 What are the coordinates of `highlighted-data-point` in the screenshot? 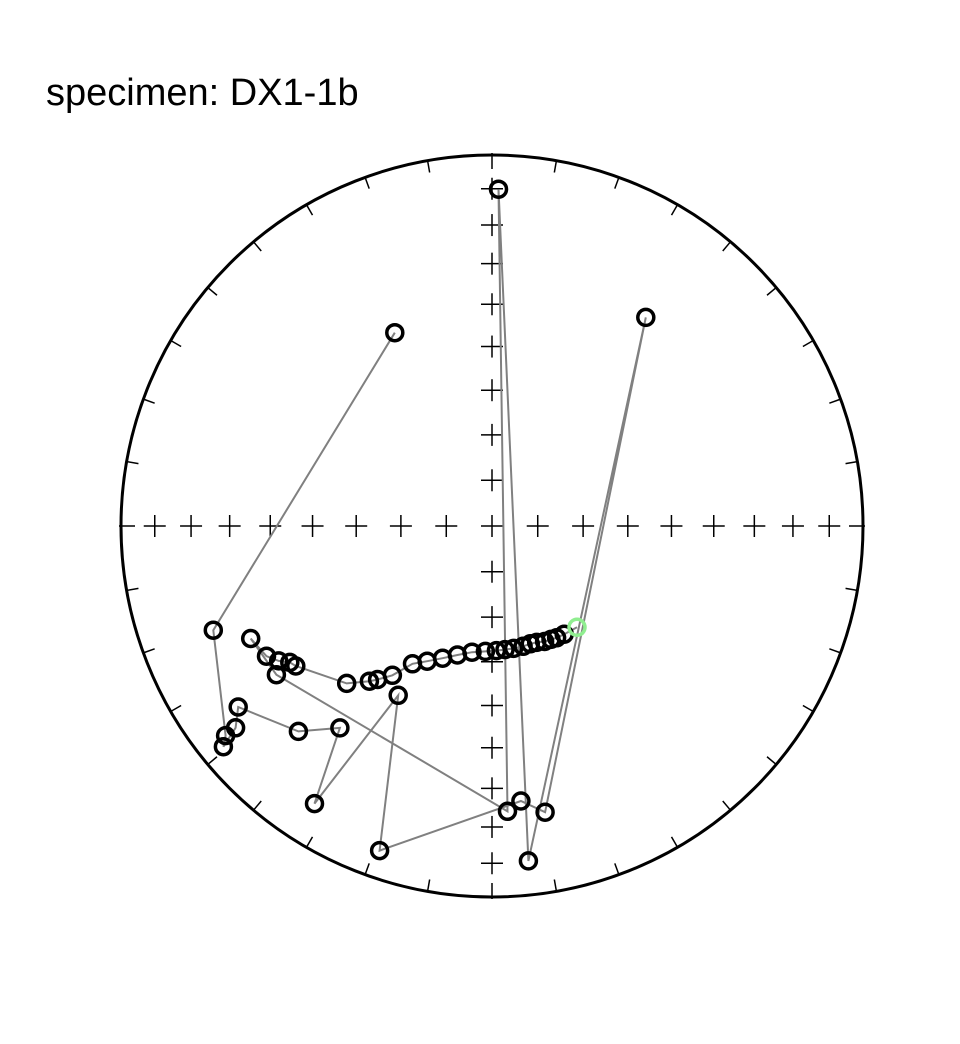 It's located at (577, 627).